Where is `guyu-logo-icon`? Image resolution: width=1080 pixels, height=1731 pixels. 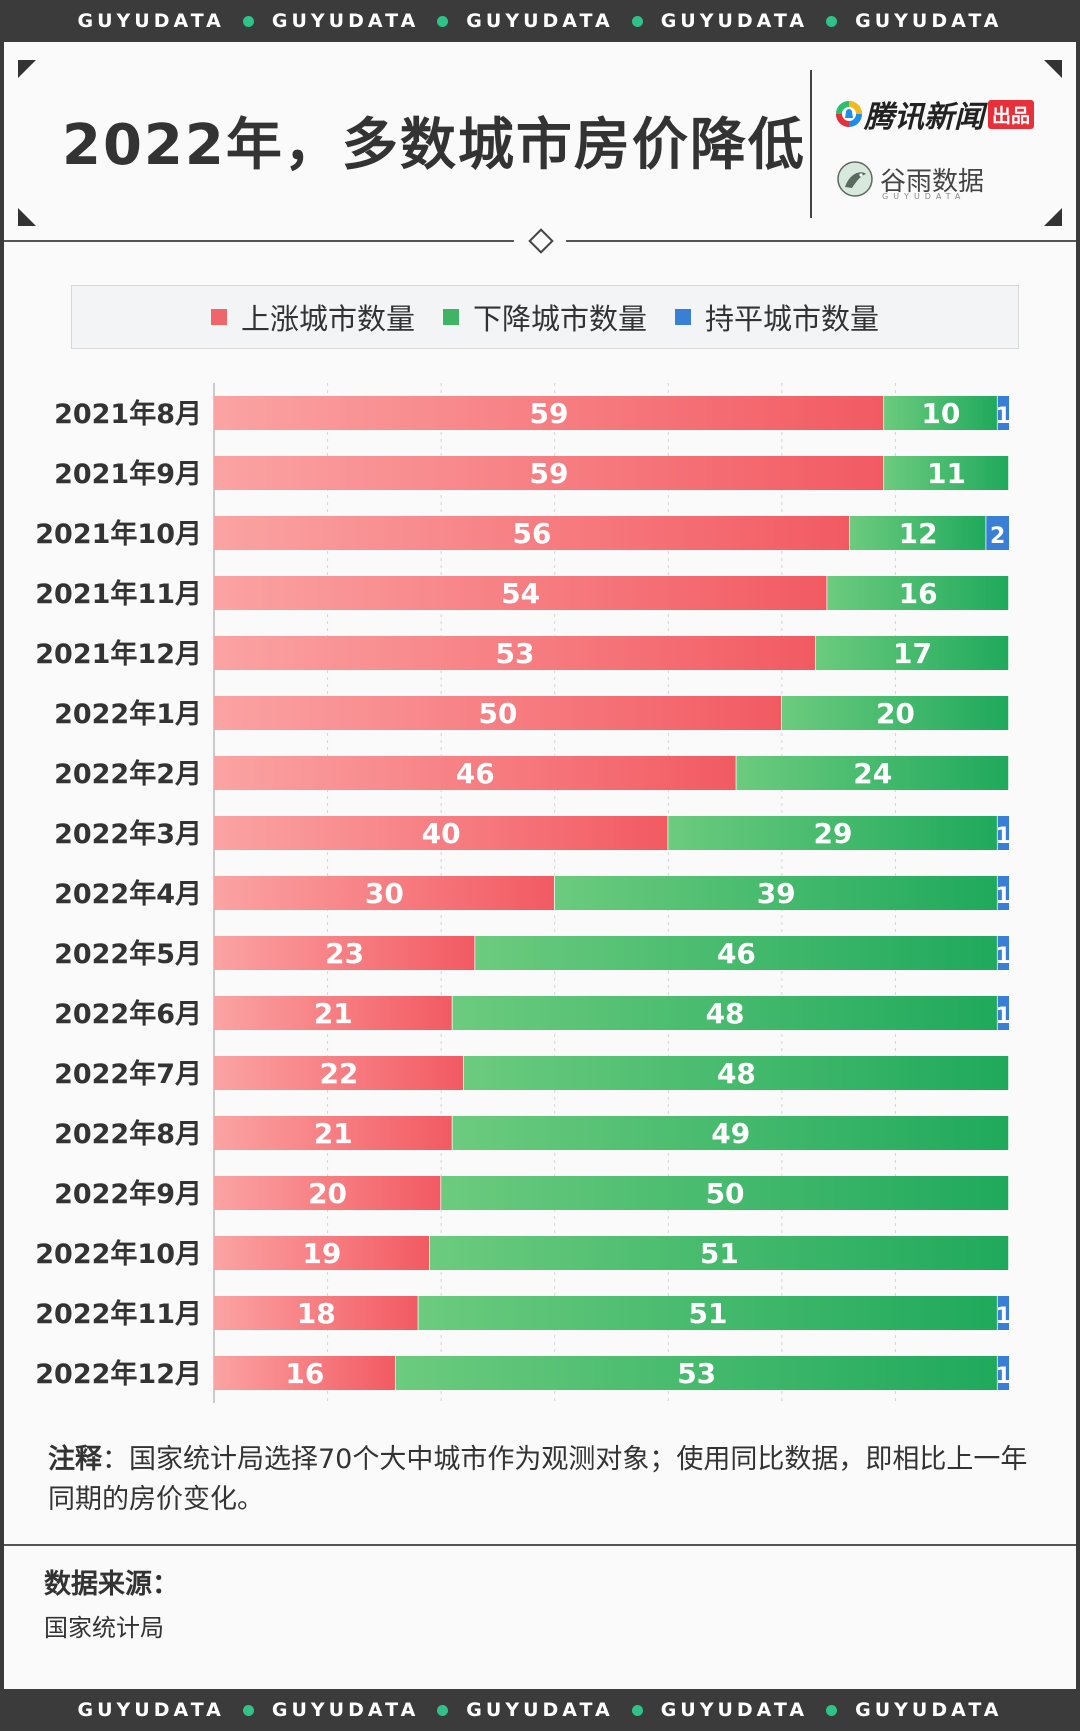
guyu-logo-icon is located at coordinates (855, 179).